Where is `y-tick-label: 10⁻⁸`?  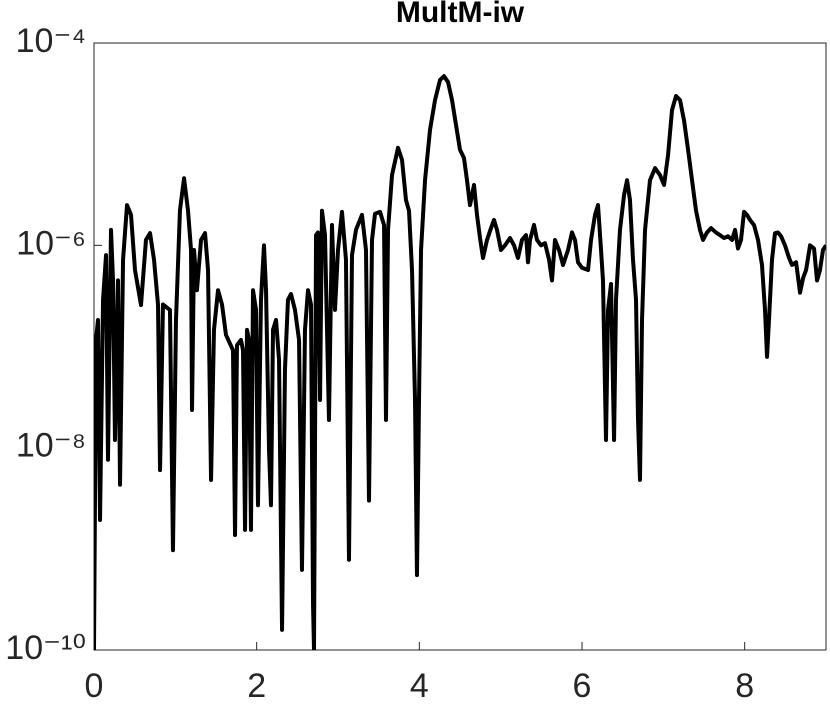 y-tick-label: 10⁻⁸ is located at coordinates (51, 446).